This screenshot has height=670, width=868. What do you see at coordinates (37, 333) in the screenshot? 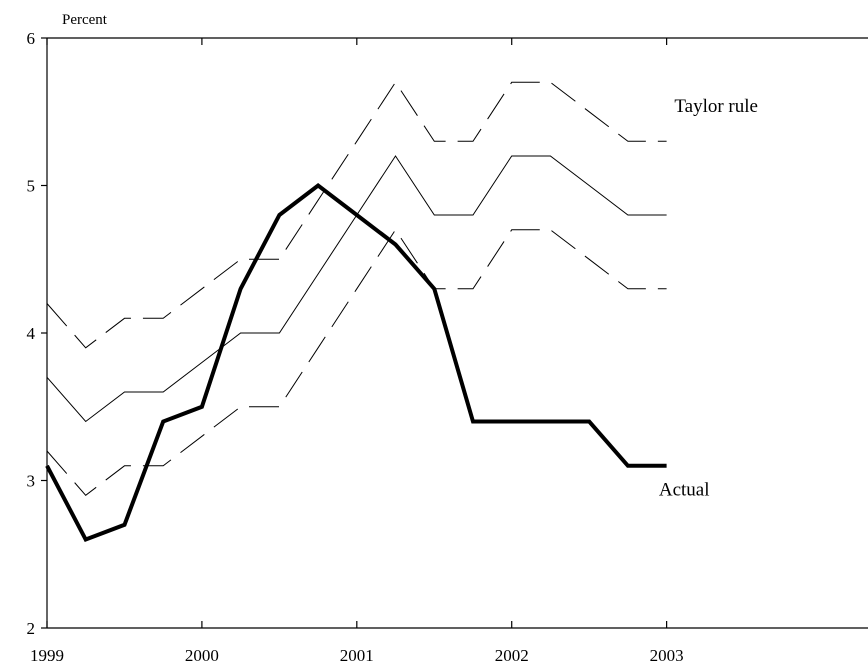
I see `y-axis-ticks: 2 3 4 5 6` at bounding box center [37, 333].